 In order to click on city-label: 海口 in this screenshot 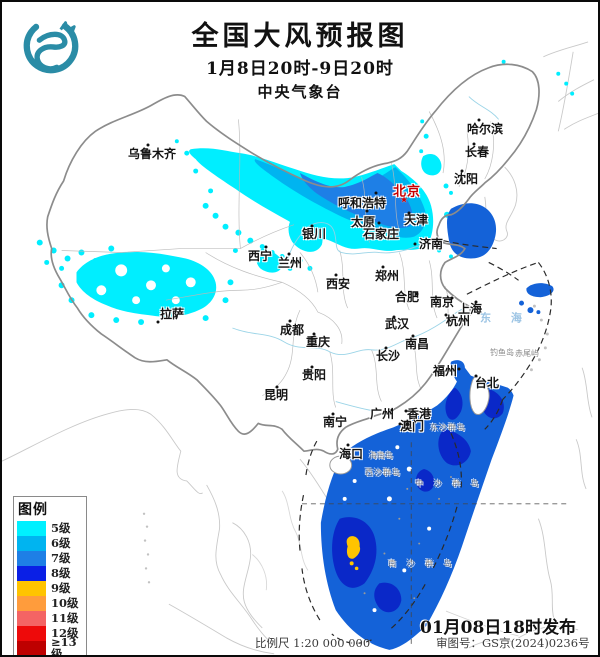, I will do `click(351, 454)`.